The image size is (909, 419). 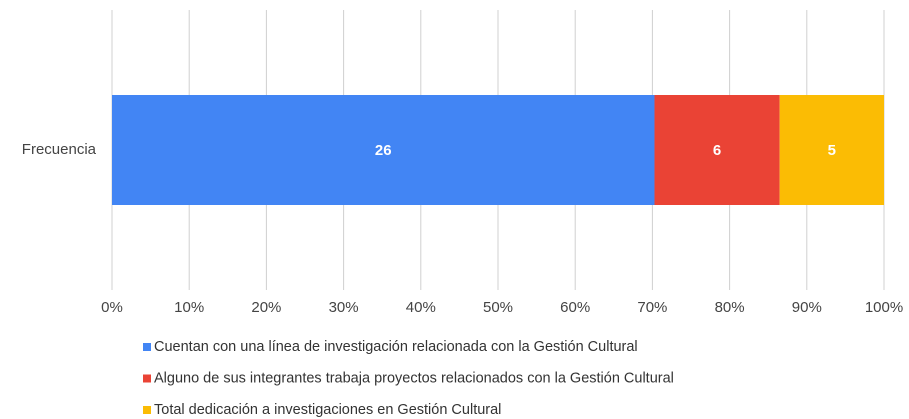 I want to click on x-tick-label: 50%, so click(x=498, y=307).